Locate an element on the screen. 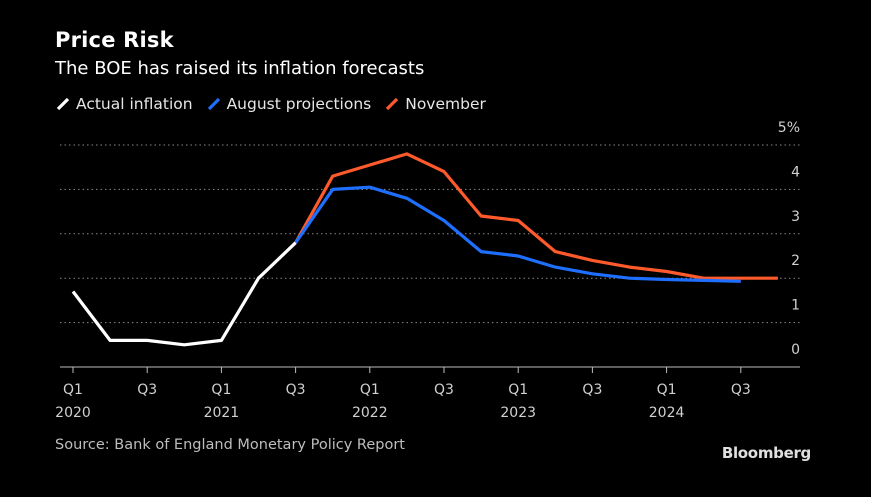  legend-swatch-actual is located at coordinates (63, 104).